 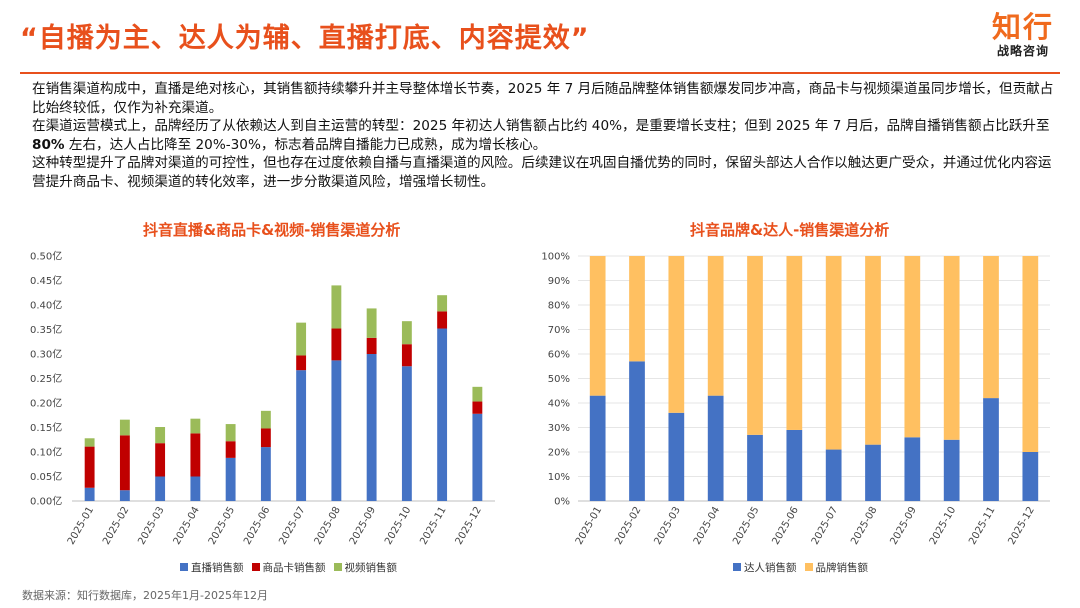 I want to click on brand-kol-bar-品牌销售额-2025-12, so click(x=1030, y=354).